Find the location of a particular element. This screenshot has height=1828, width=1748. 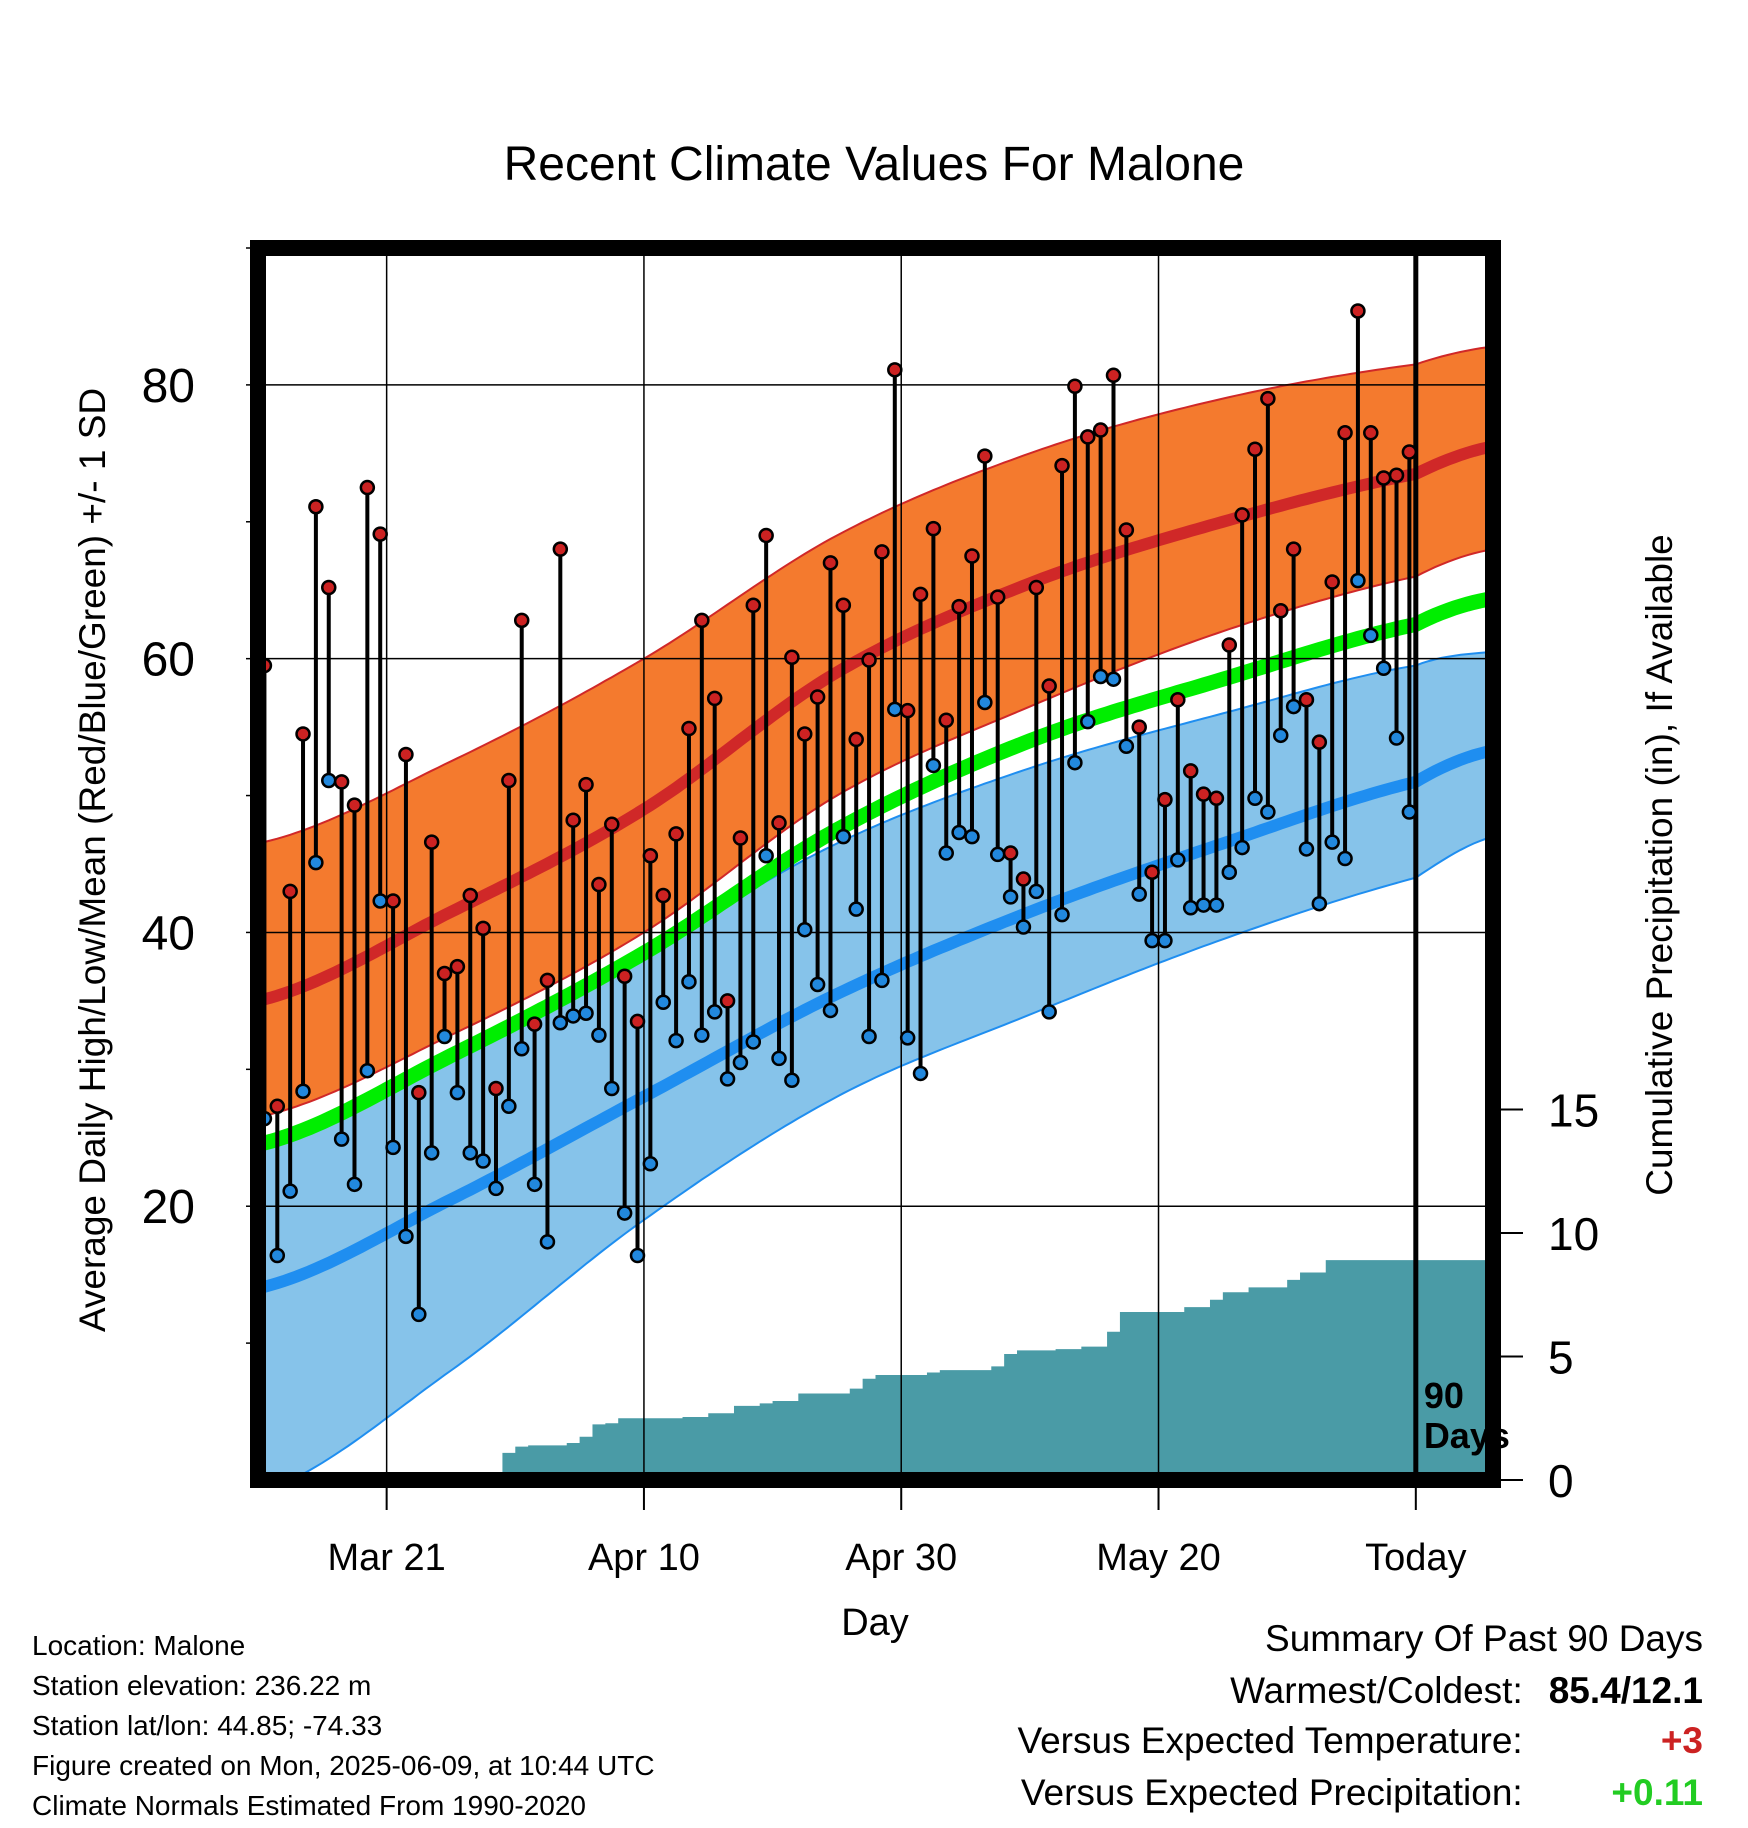

y-tick-label: 80 is located at coordinates (168, 386).